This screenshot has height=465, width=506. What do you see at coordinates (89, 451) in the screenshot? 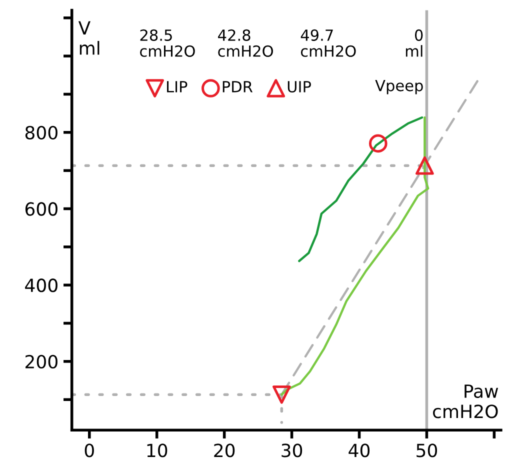
I see `x-tick-label: 0` at bounding box center [89, 451].